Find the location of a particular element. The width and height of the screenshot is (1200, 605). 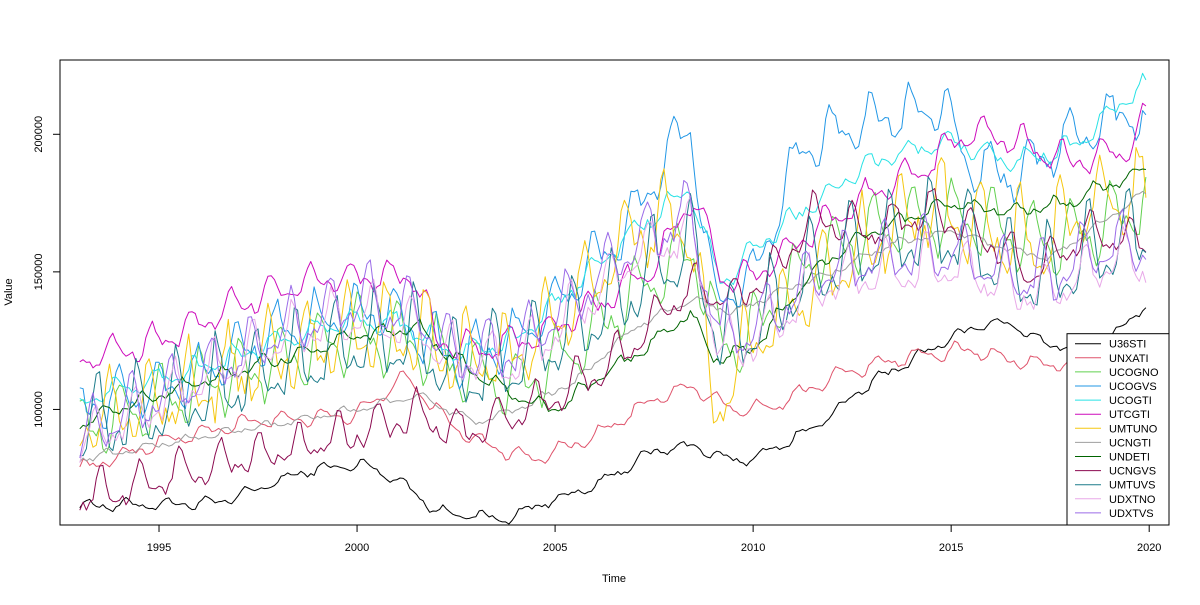

legend-label: U36STI is located at coordinates (1127, 345).